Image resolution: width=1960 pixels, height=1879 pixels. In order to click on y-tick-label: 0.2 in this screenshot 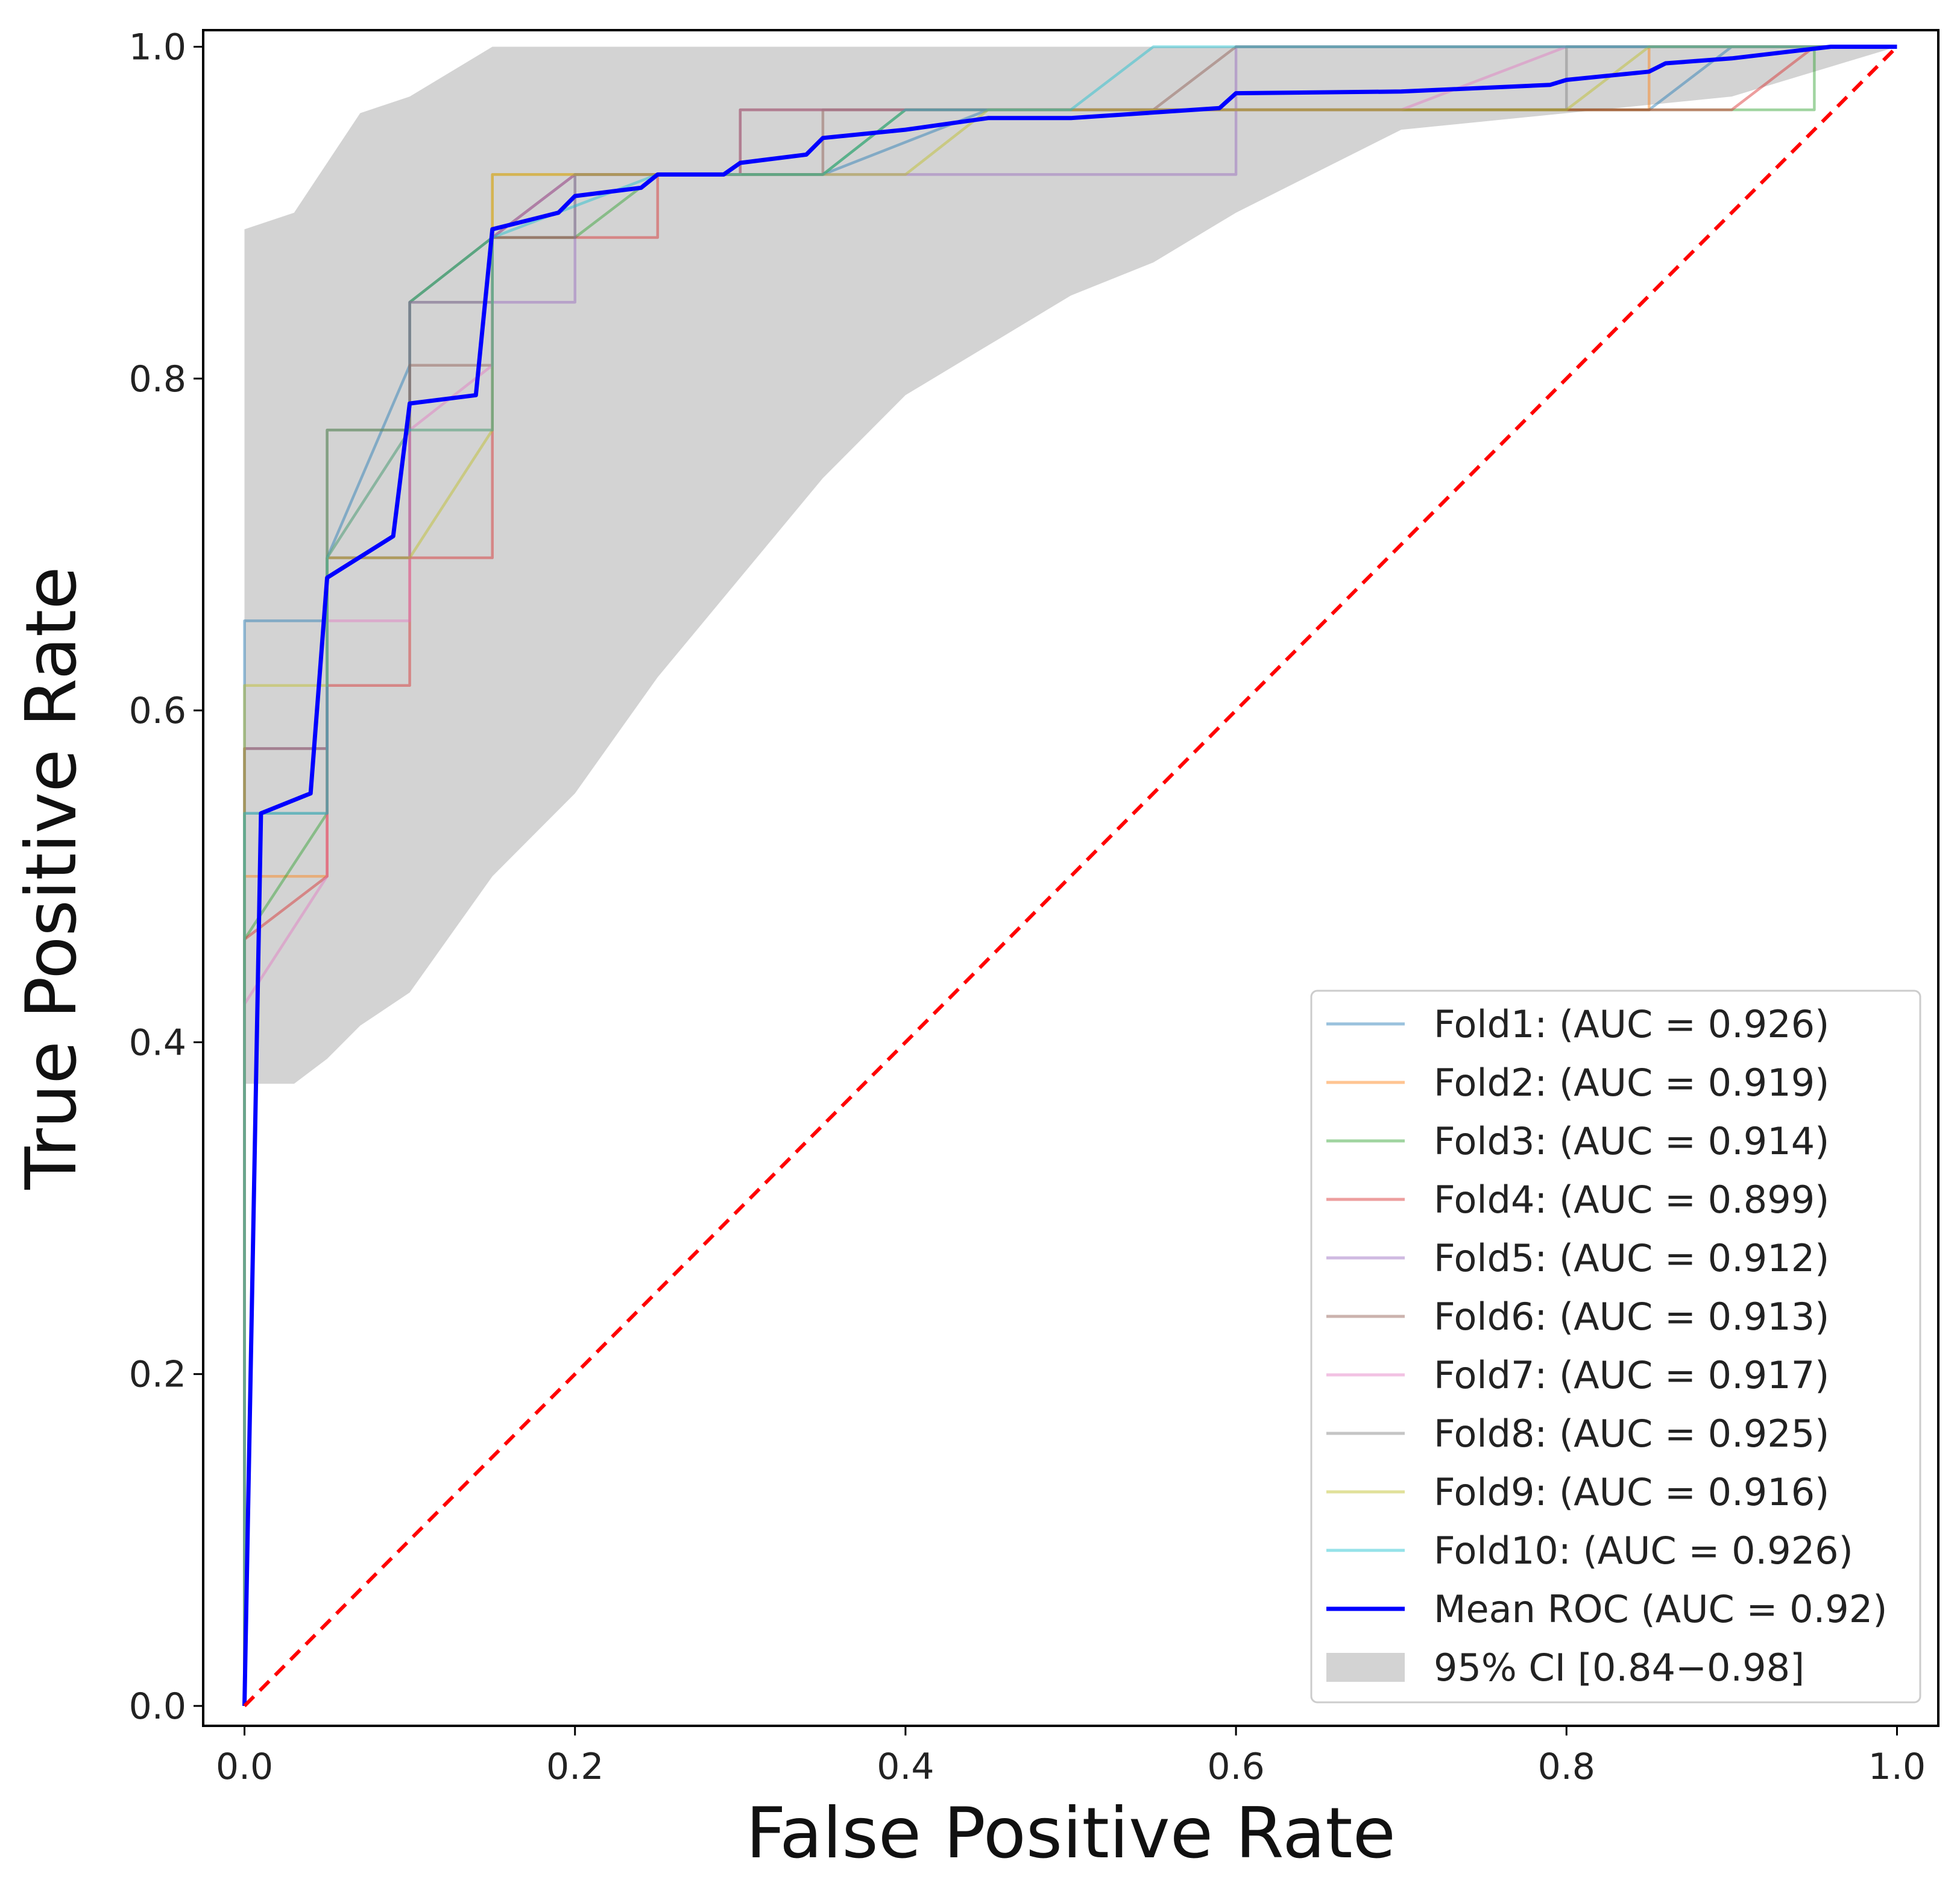, I will do `click(158, 1375)`.